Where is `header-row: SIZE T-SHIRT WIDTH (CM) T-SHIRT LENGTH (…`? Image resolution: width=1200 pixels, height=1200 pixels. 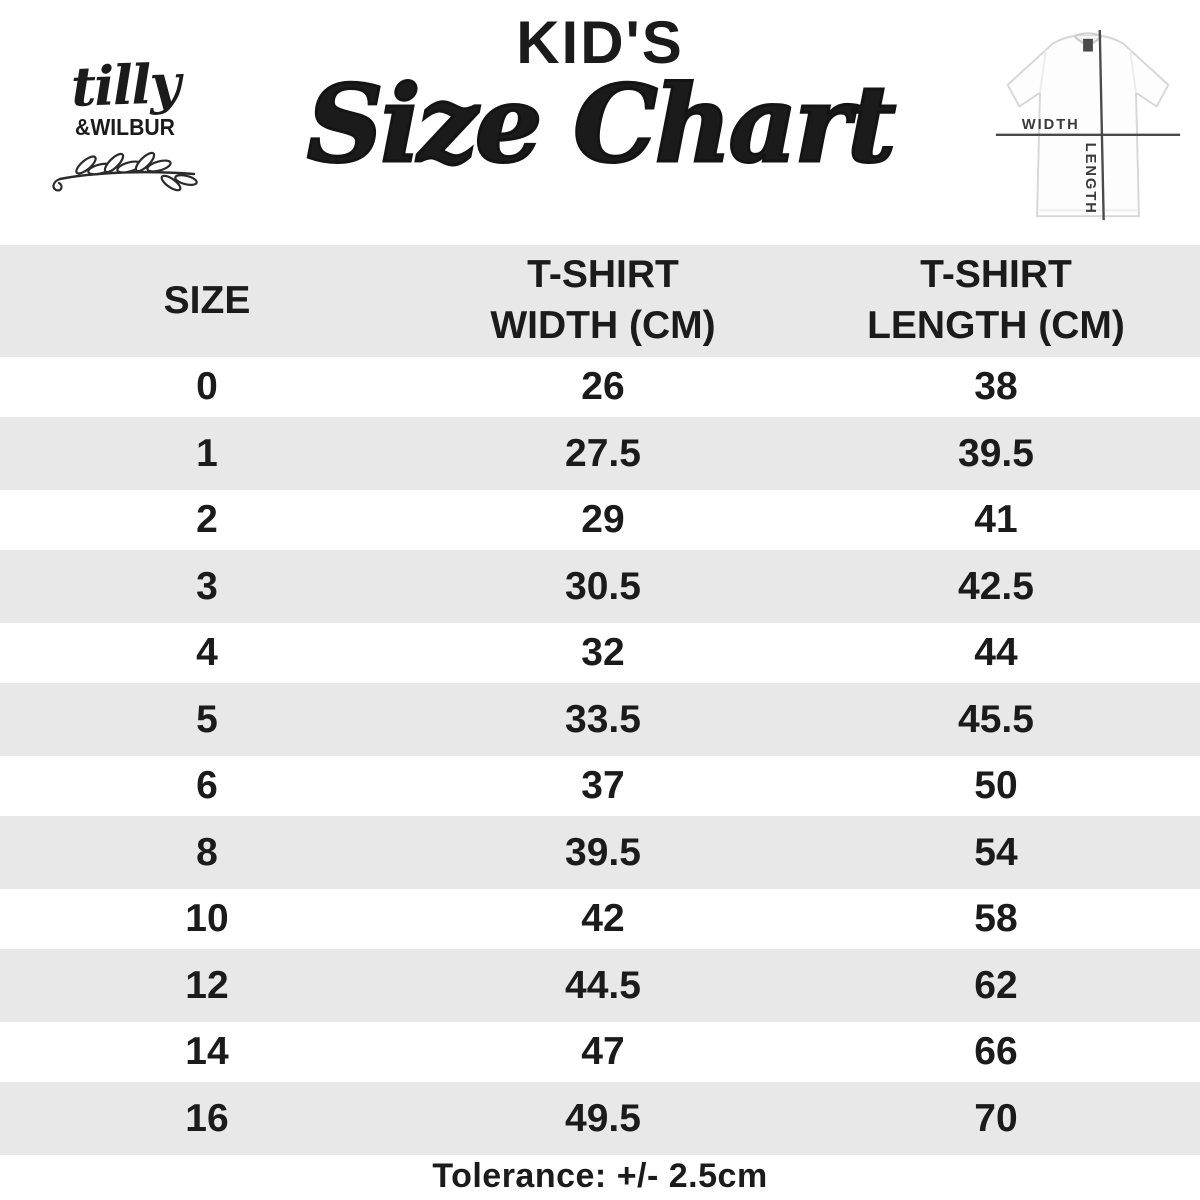
header-row: SIZE T-SHIRT WIDTH (CM) T-SHIRT LENGTH (… is located at coordinates (600, 301).